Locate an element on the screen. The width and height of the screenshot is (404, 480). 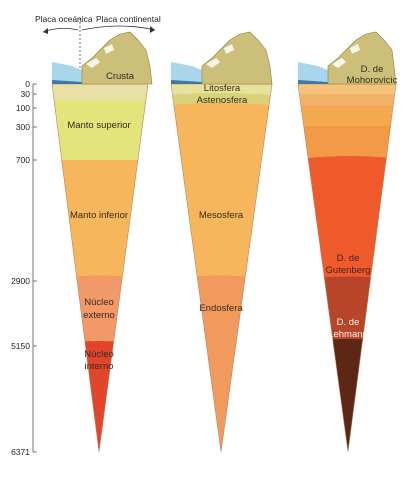
lithosphere-layer is located at coordinates (221, 90).